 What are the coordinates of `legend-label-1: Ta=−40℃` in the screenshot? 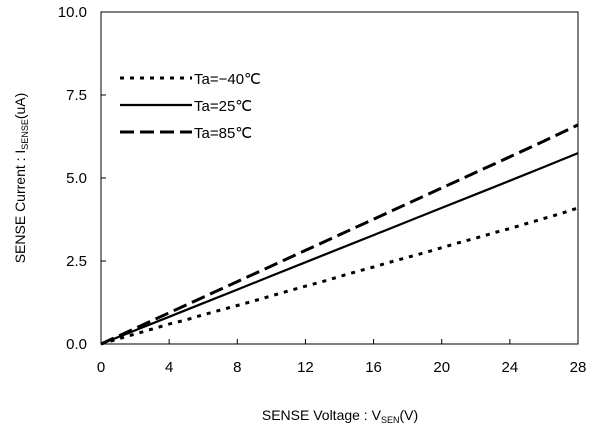 It's located at (227, 79).